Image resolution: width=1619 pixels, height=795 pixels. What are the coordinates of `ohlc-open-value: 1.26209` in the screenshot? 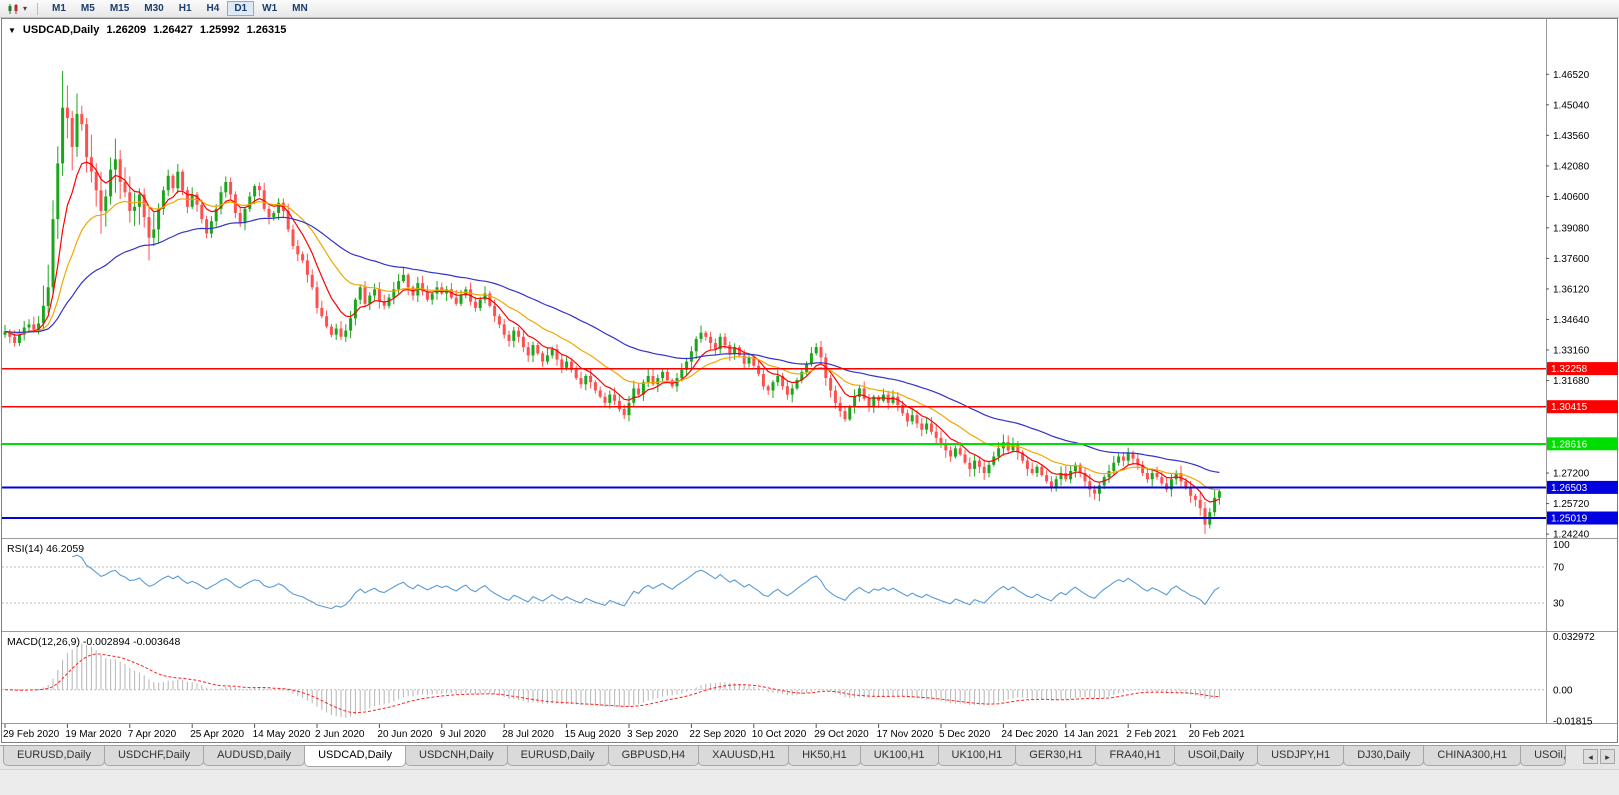 It's located at (126, 30).